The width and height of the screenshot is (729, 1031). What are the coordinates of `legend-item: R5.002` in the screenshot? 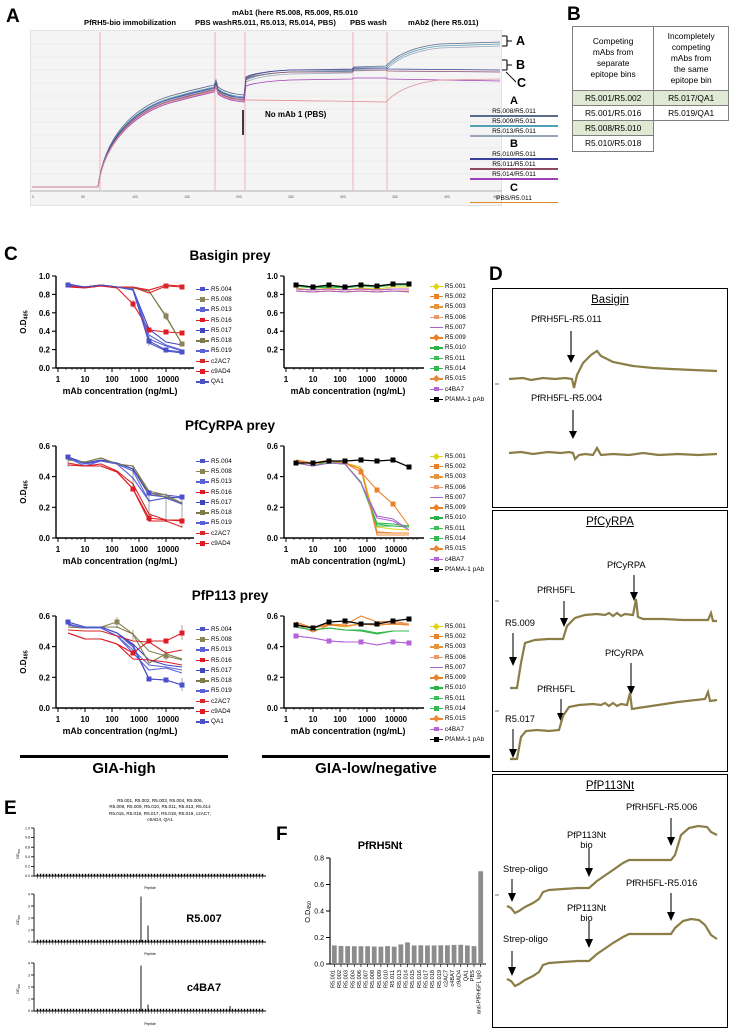 It's located at (464, 296).